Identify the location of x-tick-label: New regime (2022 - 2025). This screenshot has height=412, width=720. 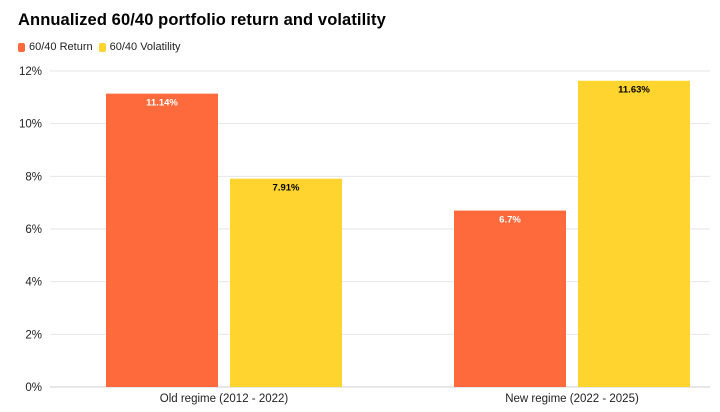
(572, 399).